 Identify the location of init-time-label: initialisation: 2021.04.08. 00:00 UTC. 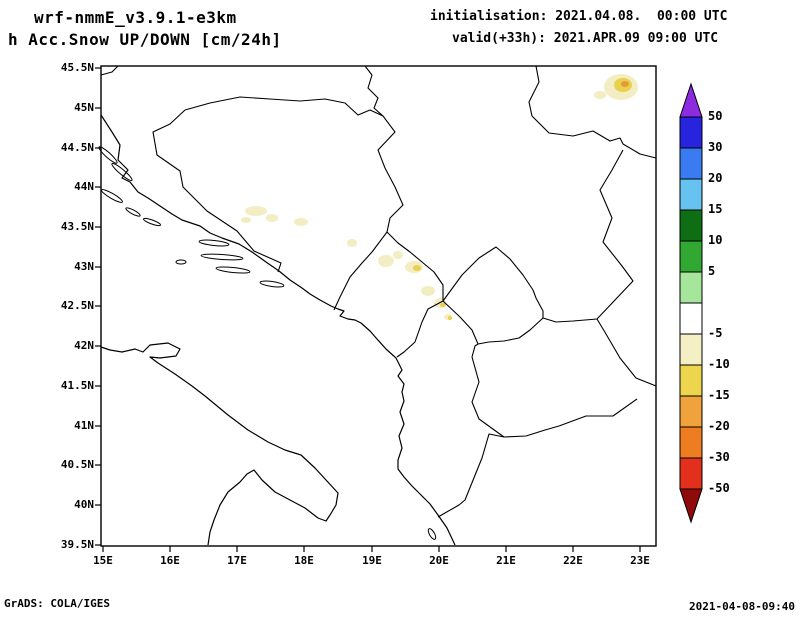
(579, 16).